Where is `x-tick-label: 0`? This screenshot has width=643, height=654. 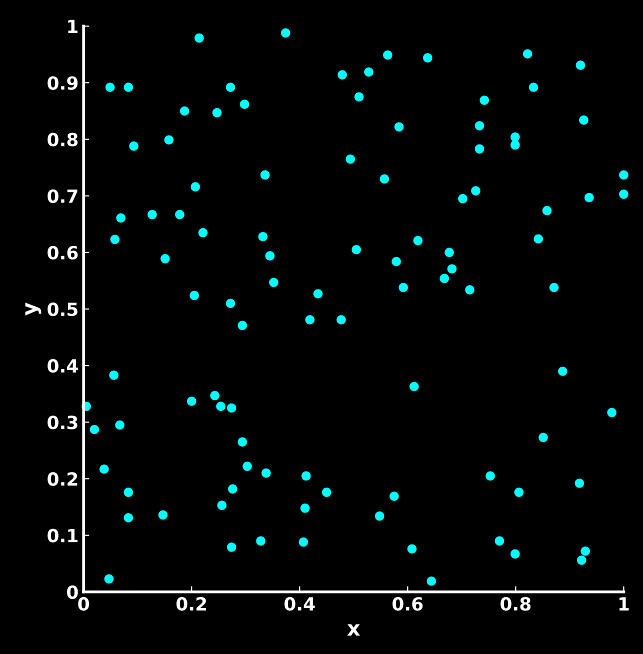
x-tick-label: 0 is located at coordinates (84, 604).